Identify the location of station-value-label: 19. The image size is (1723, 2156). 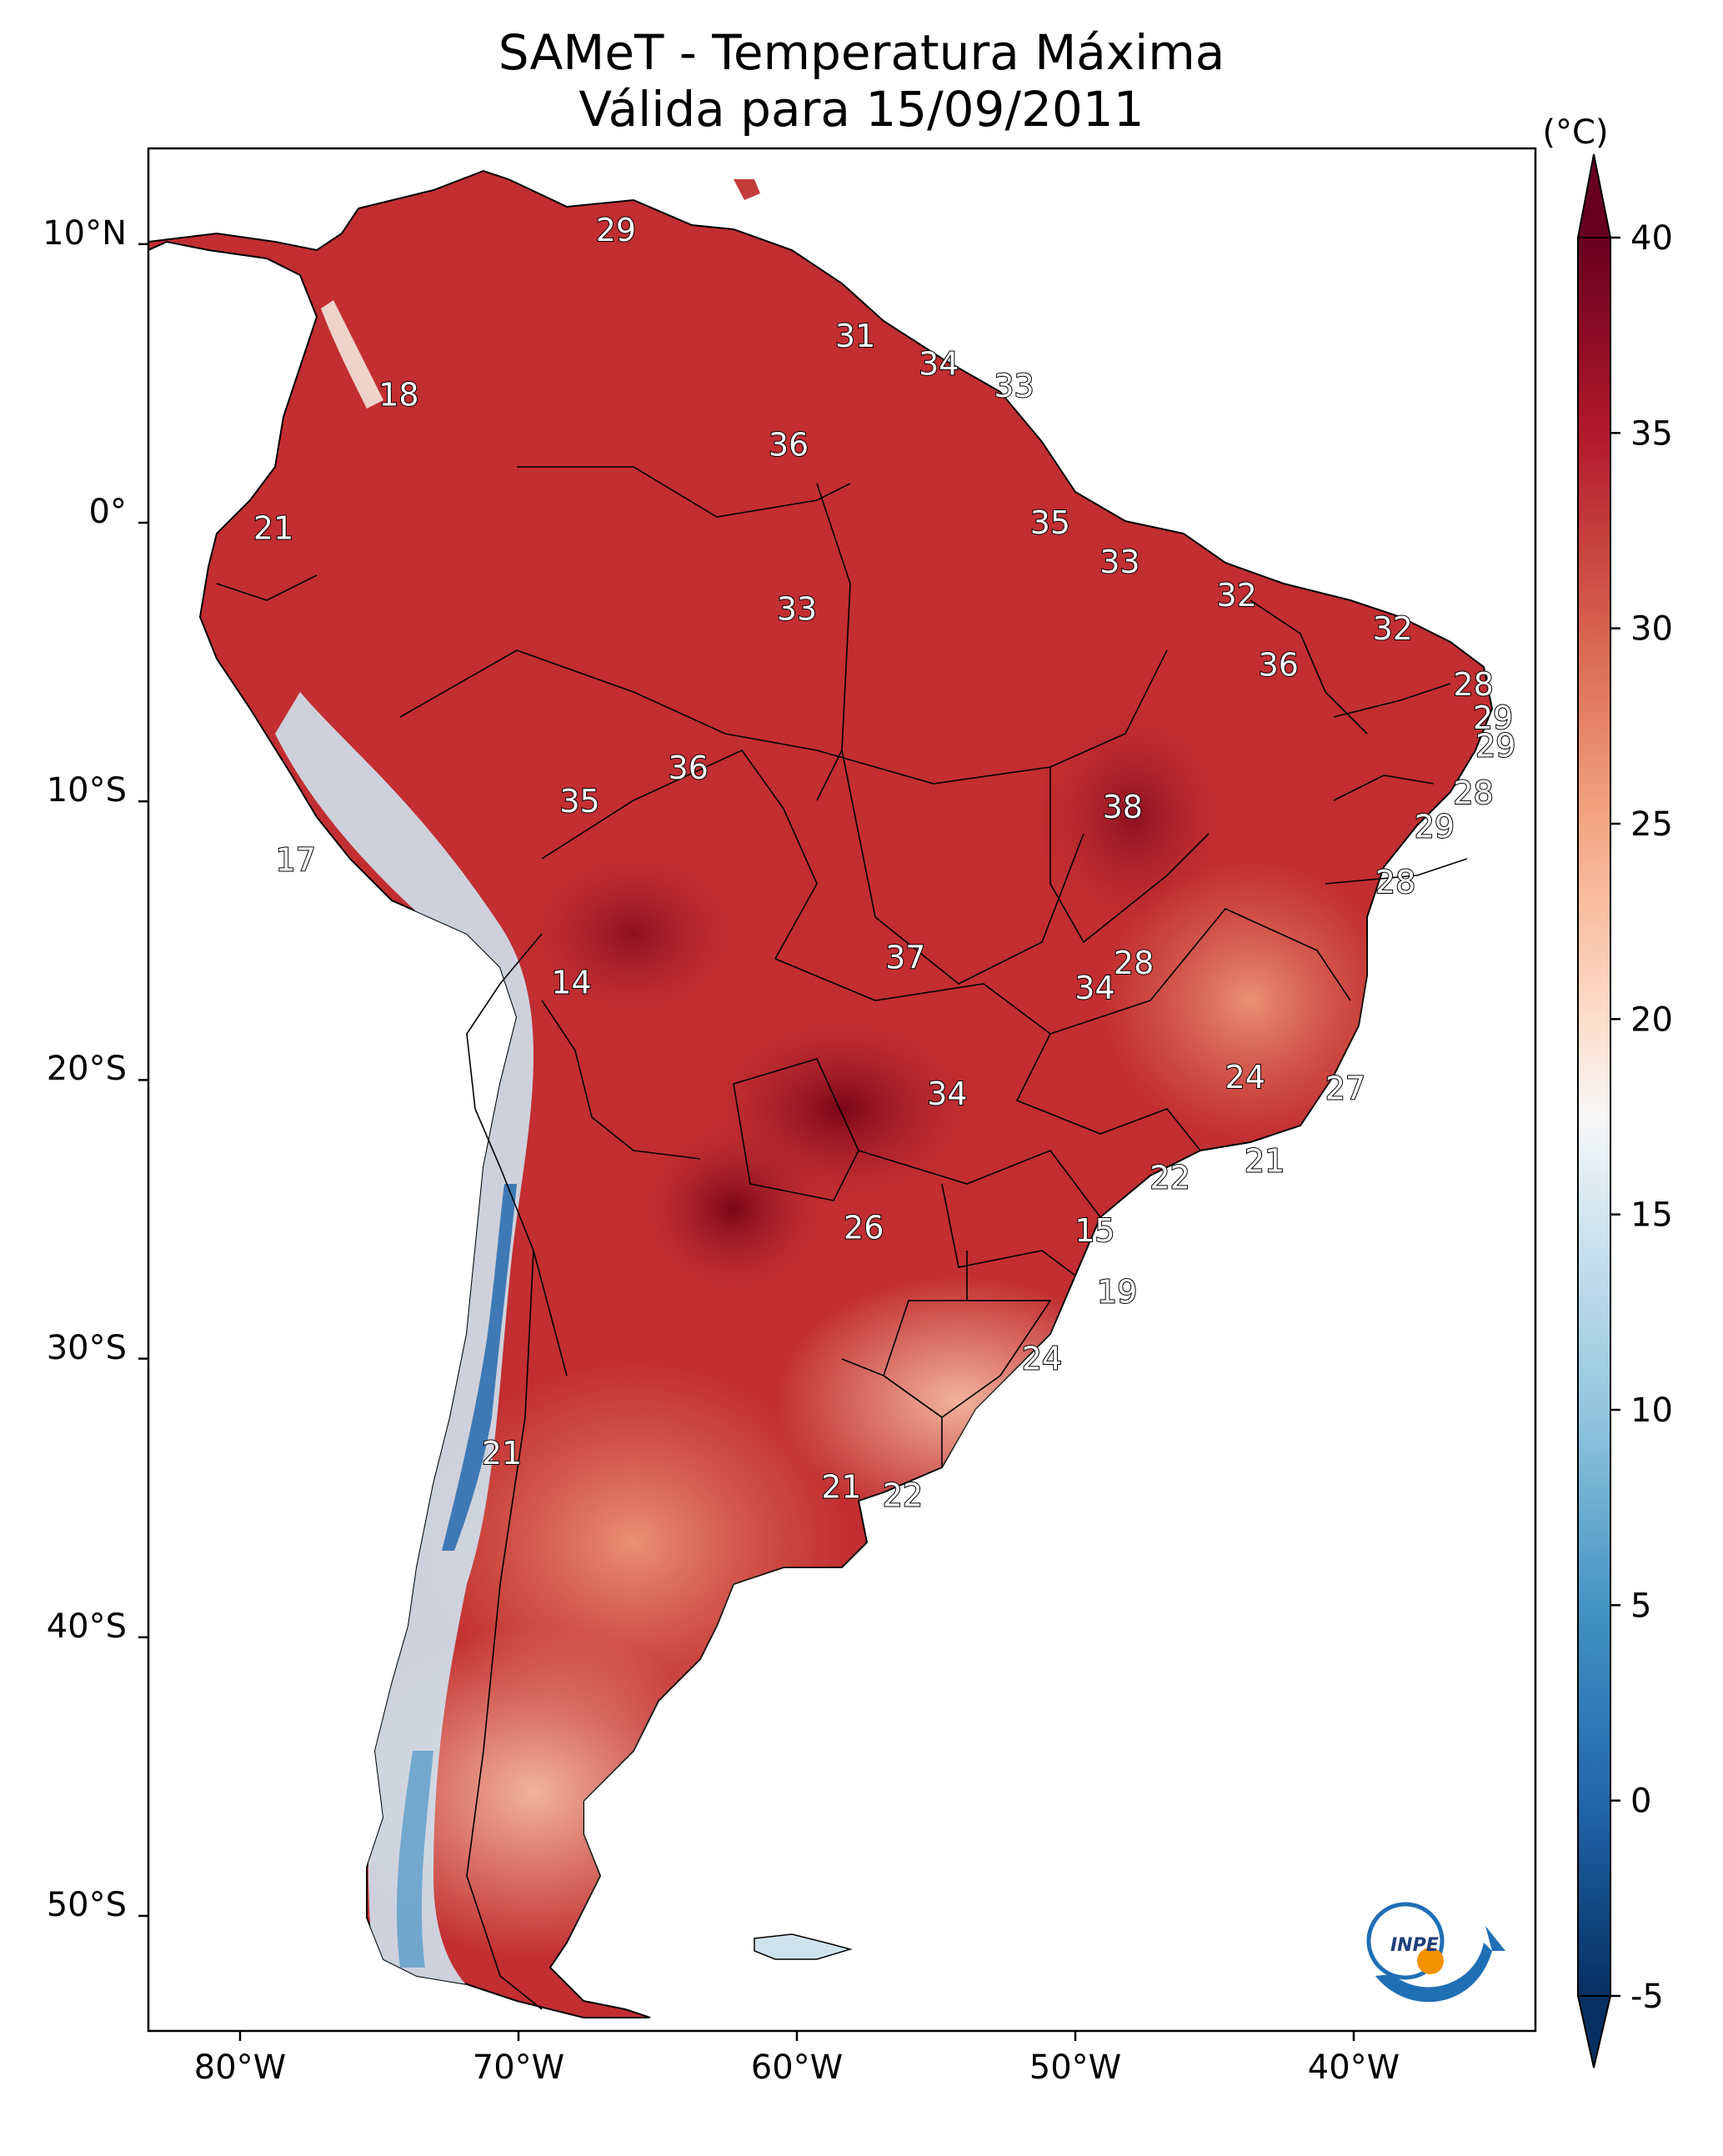
(1117, 1291).